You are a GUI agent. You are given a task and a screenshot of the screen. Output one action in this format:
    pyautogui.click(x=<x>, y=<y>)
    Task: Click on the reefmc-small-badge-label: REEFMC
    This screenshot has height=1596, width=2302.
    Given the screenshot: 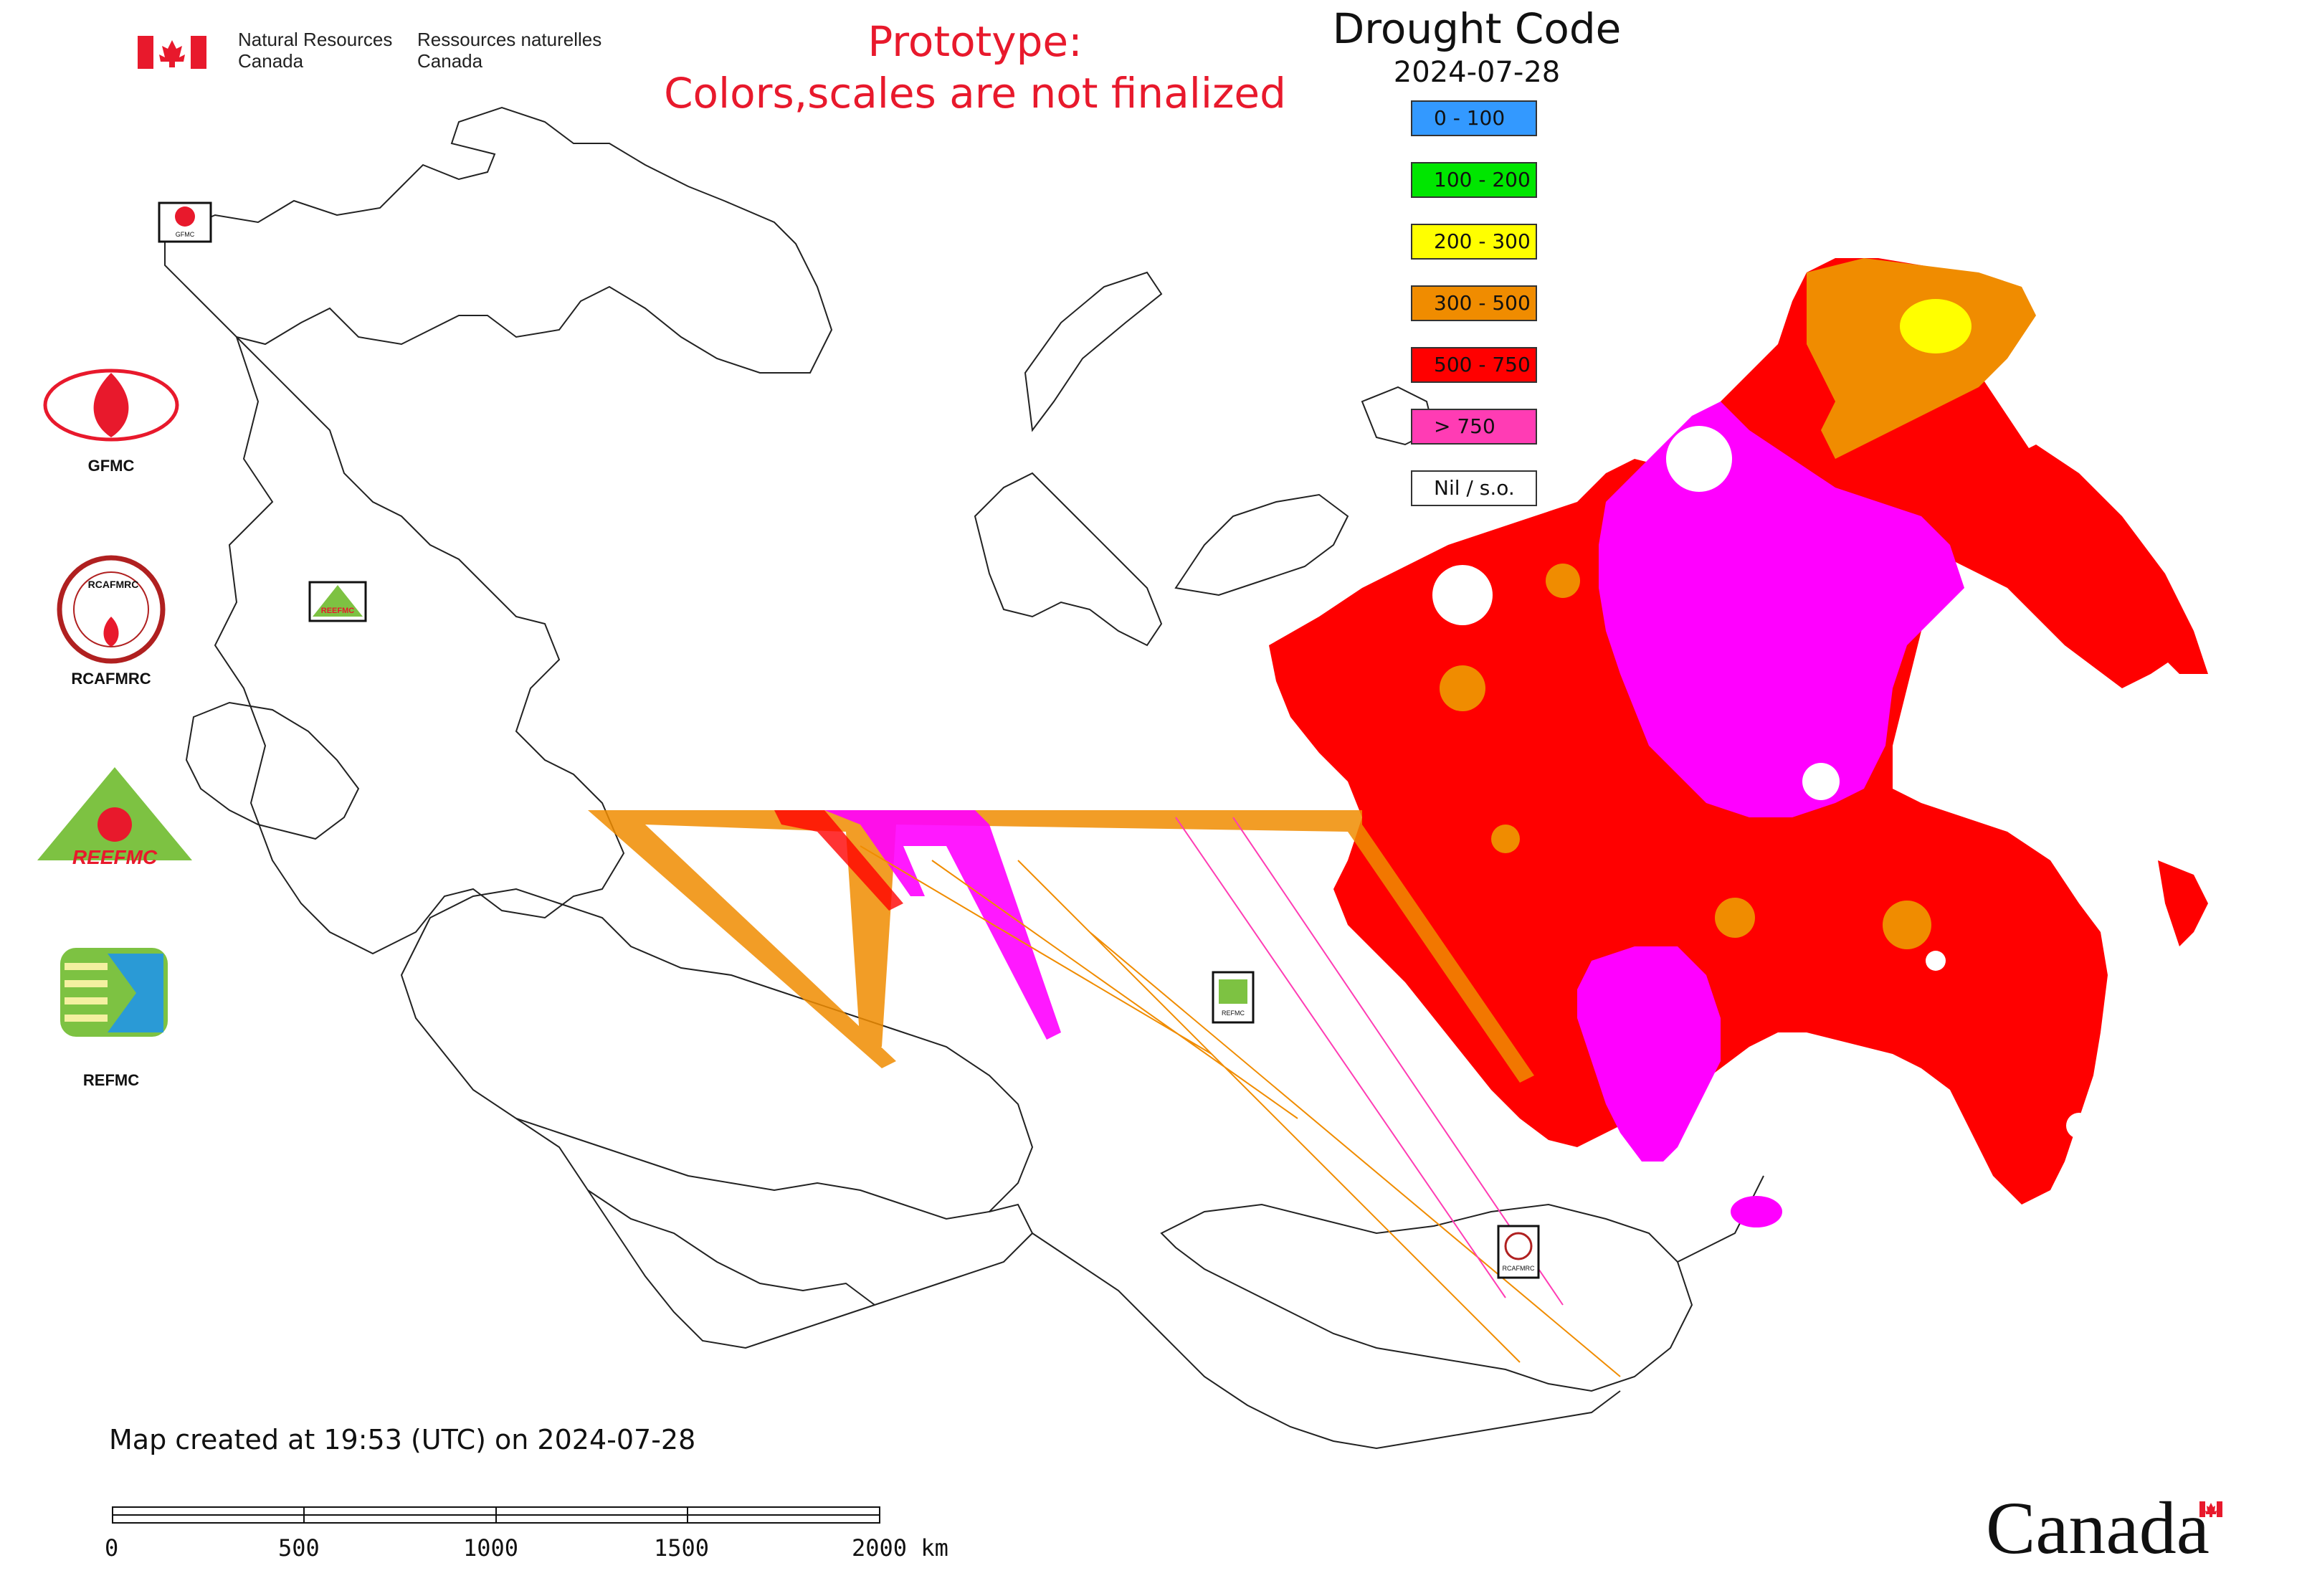 What is the action you would take?
    pyautogui.click(x=337, y=611)
    